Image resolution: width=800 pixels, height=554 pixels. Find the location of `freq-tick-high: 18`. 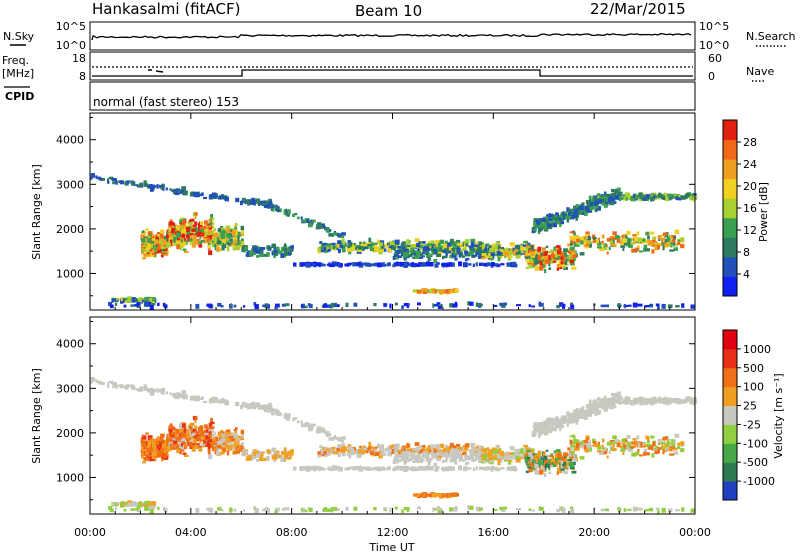

freq-tick-high: 18 is located at coordinates (79, 58).